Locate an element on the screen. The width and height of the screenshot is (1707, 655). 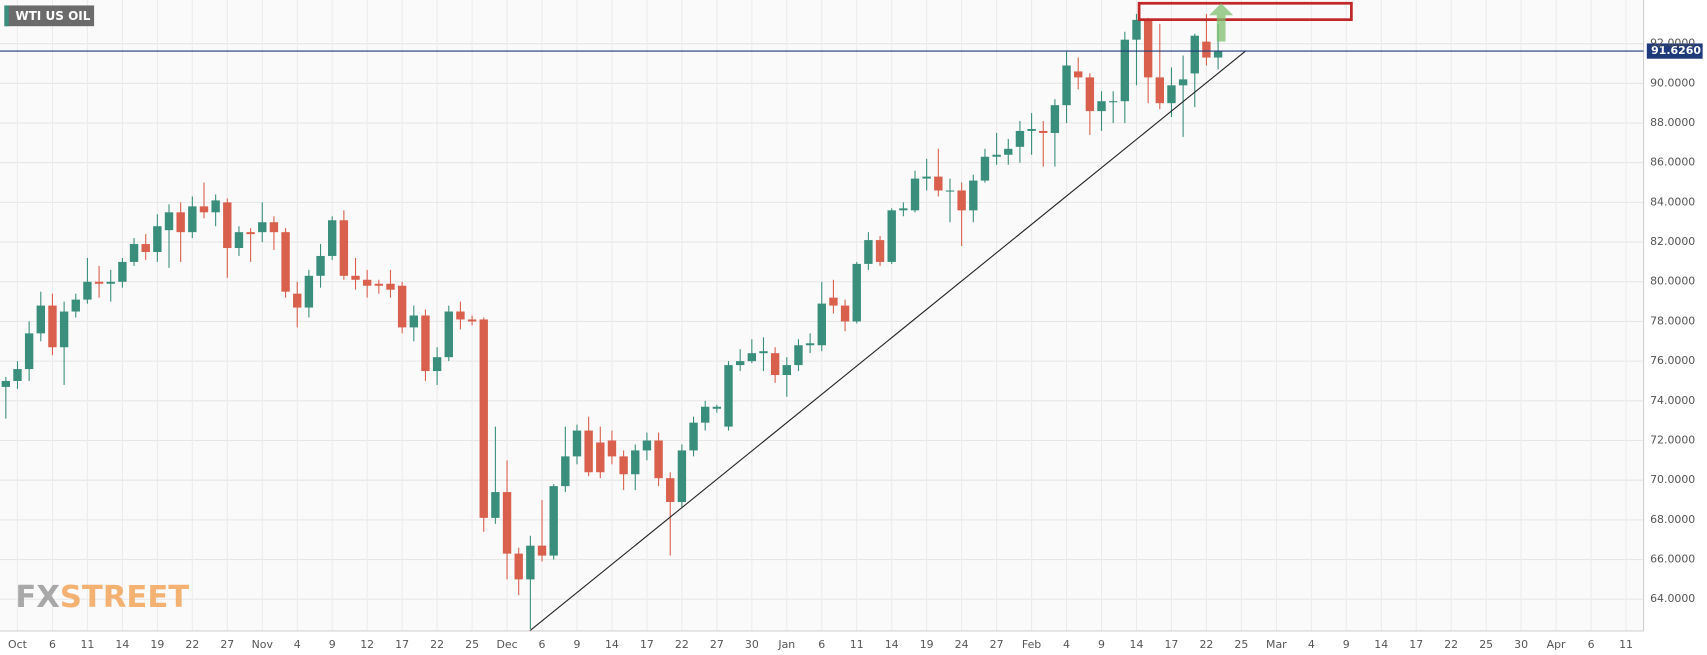
legend-swatch is located at coordinates (6, 16).